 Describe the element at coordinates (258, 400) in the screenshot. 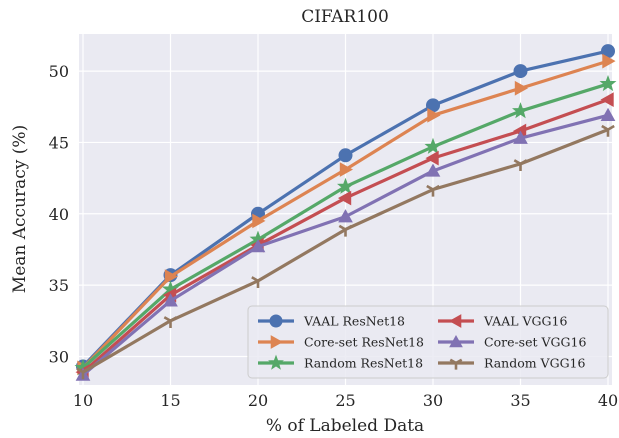

I see `x-tick-label: 20` at that location.